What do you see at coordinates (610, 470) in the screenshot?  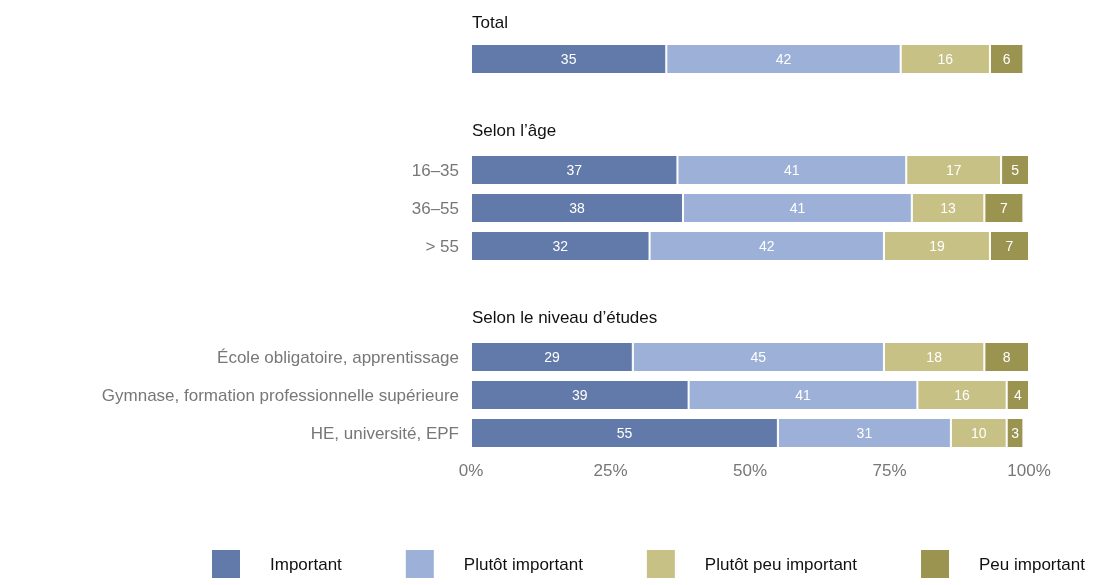 I see `x-tick-label: 25%` at bounding box center [610, 470].